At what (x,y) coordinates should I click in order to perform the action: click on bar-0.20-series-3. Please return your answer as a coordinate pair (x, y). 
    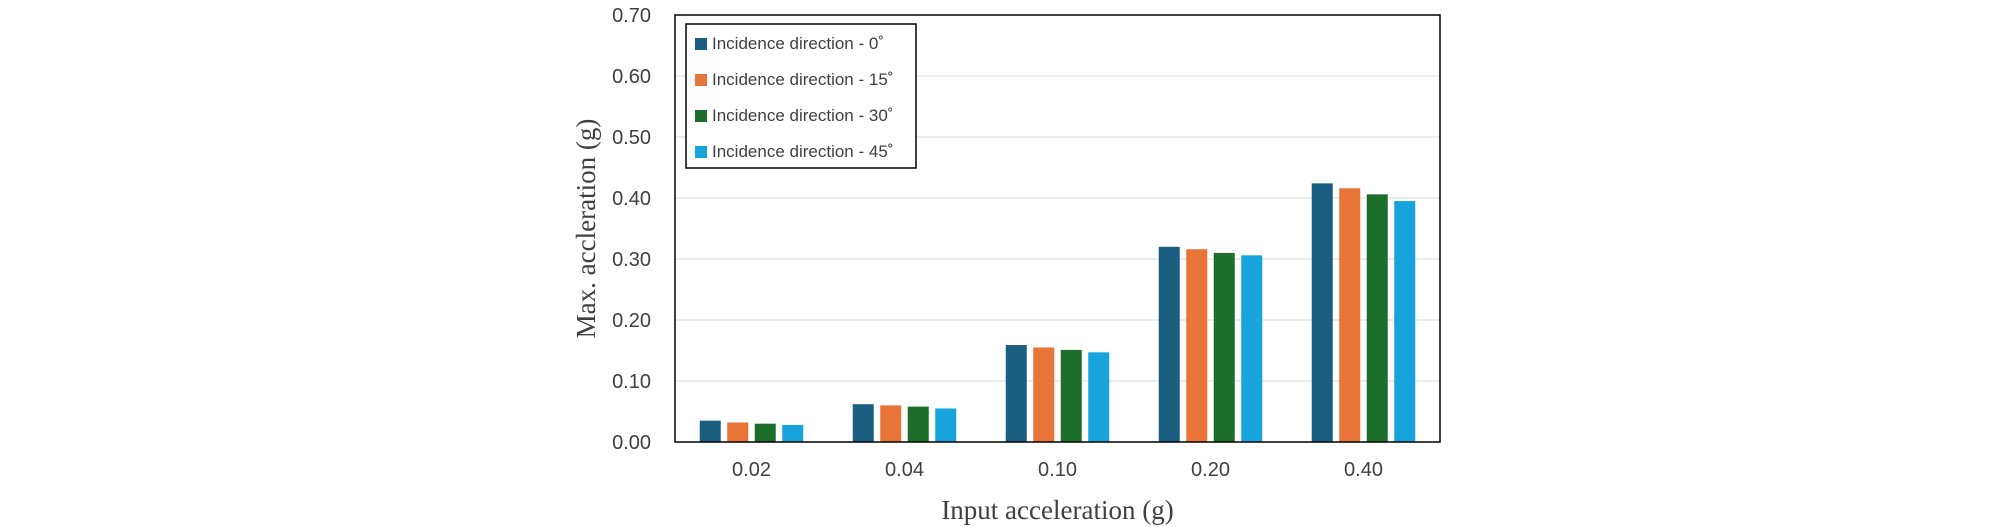
    Looking at the image, I should click on (1252, 348).